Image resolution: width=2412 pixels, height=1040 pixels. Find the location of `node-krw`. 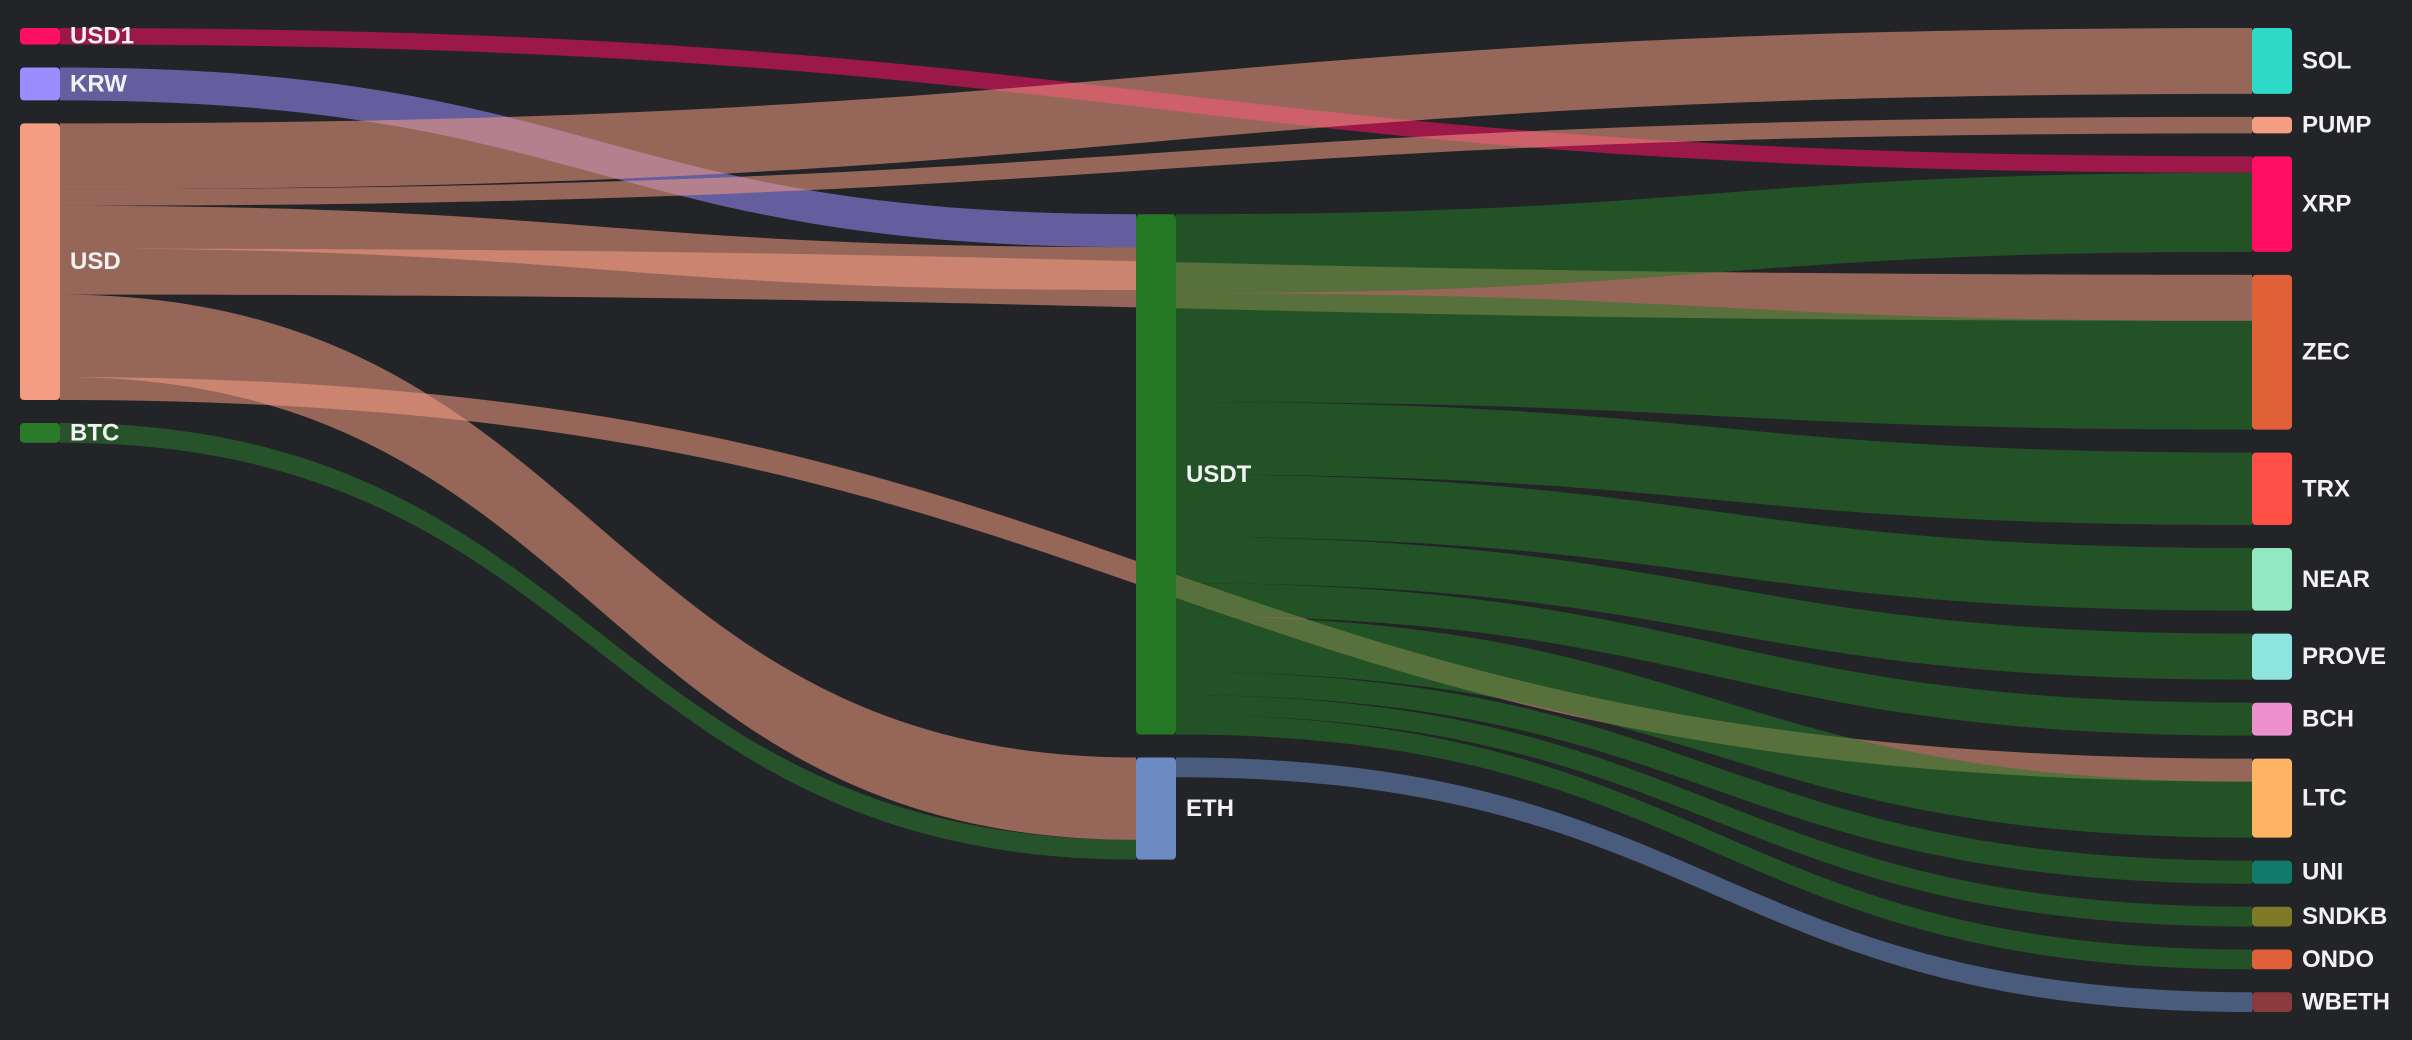

node-krw is located at coordinates (40, 84).